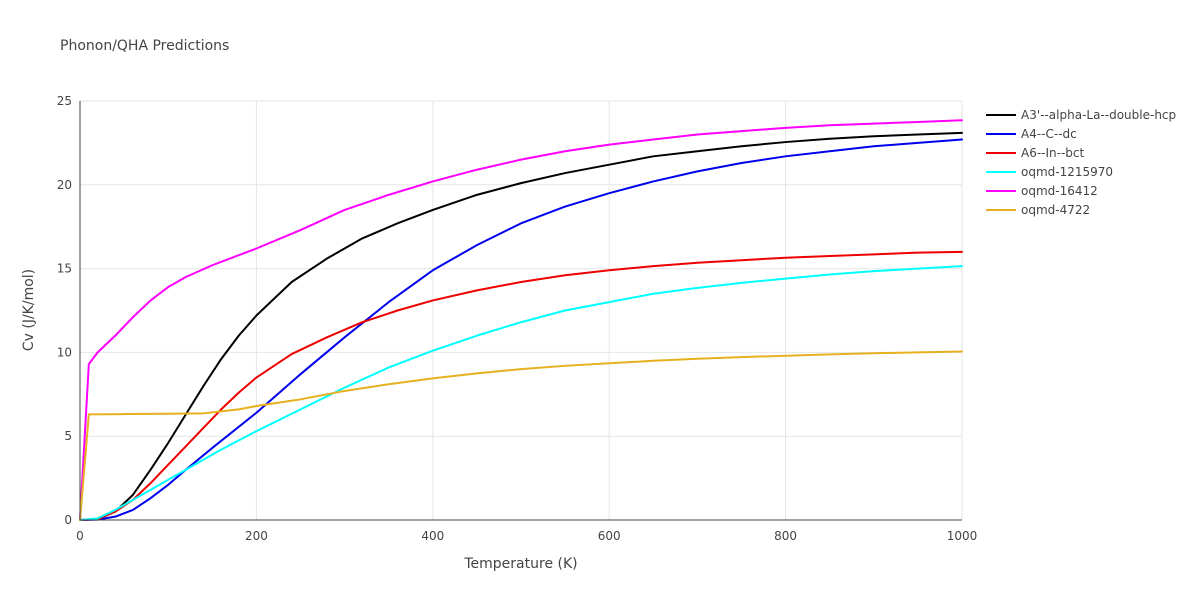 The width and height of the screenshot is (1200, 604). I want to click on y-tick-label: 15, so click(64, 269).